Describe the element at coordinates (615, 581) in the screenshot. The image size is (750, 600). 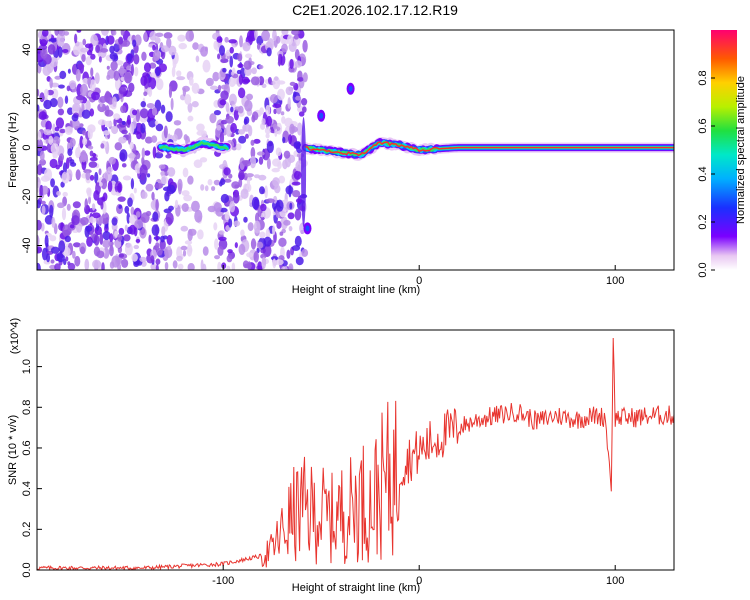
I see `snr-x-tick-label: 100` at that location.